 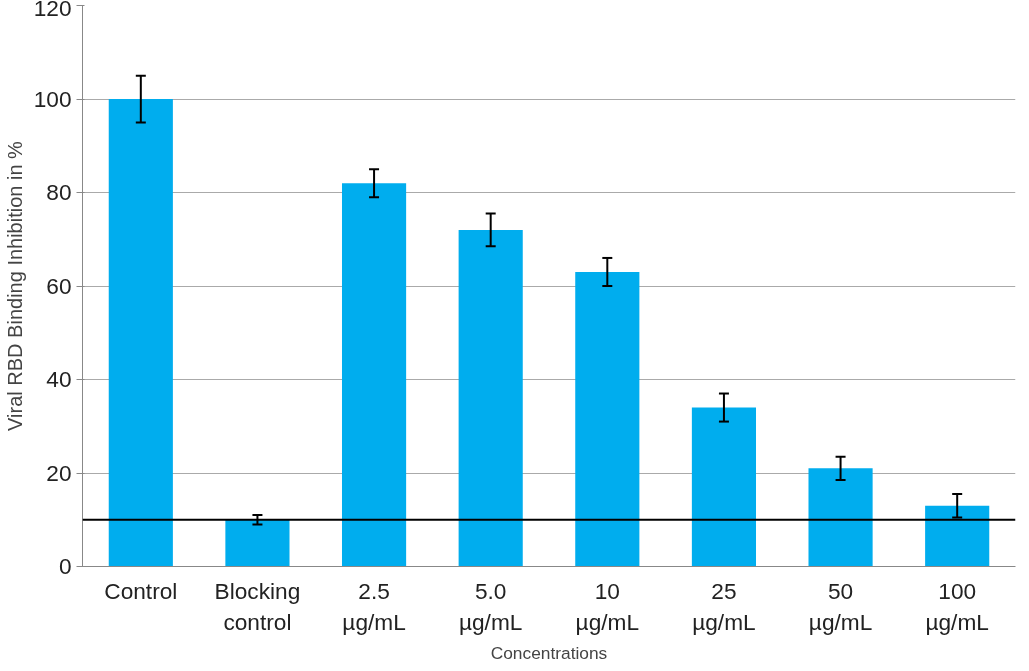 What do you see at coordinates (59, 472) in the screenshot?
I see `y-tick-label: 20` at bounding box center [59, 472].